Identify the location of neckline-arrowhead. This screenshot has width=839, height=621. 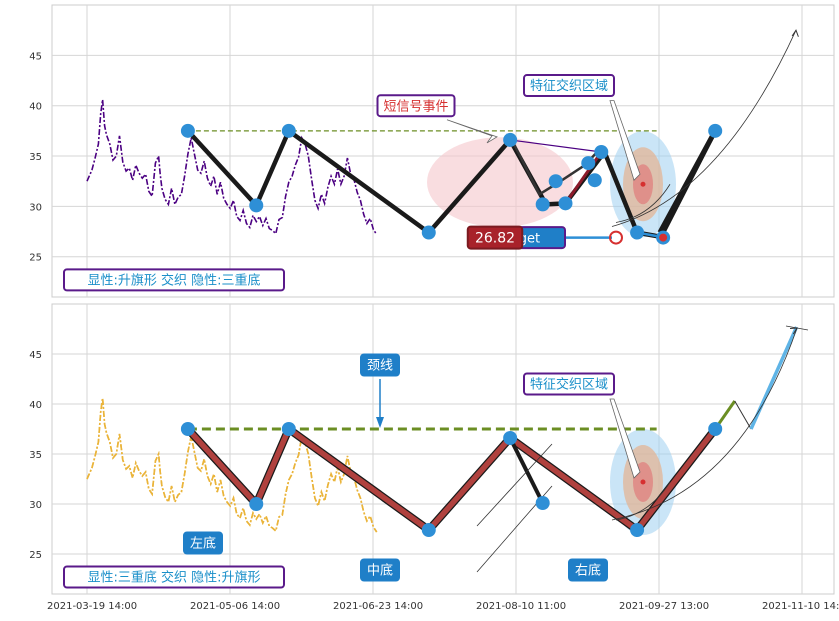
(380, 422).